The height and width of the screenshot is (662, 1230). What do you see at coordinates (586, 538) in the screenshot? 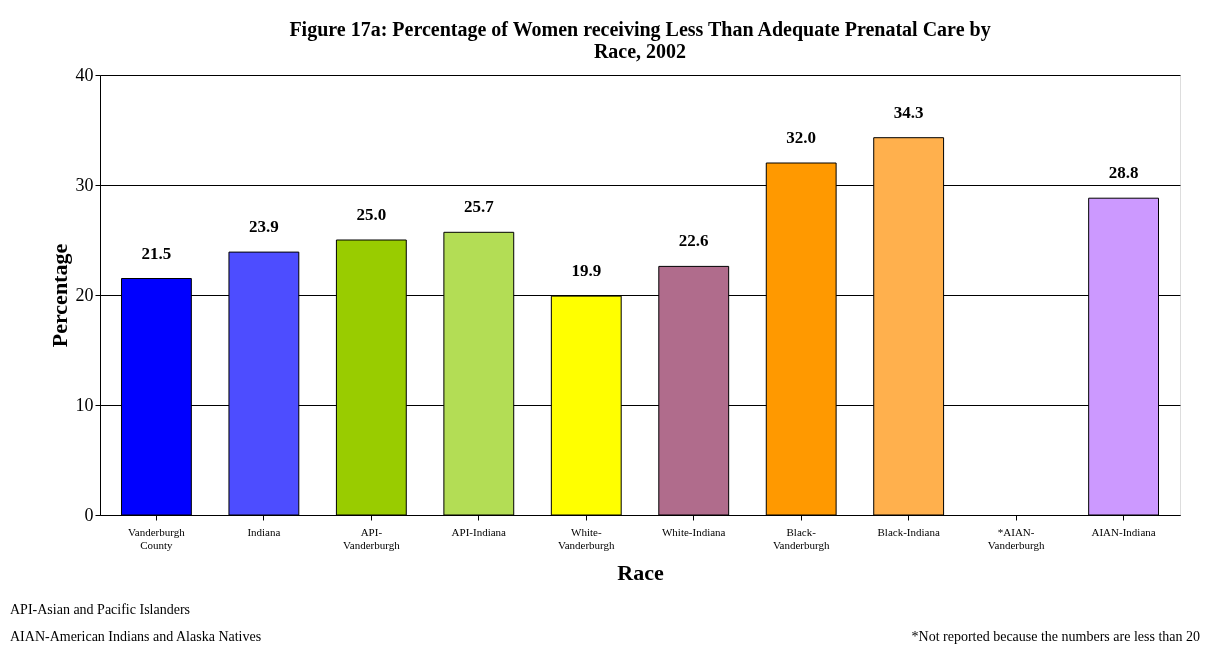
I see `x-tick-label: White-Vanderburgh` at bounding box center [586, 538].